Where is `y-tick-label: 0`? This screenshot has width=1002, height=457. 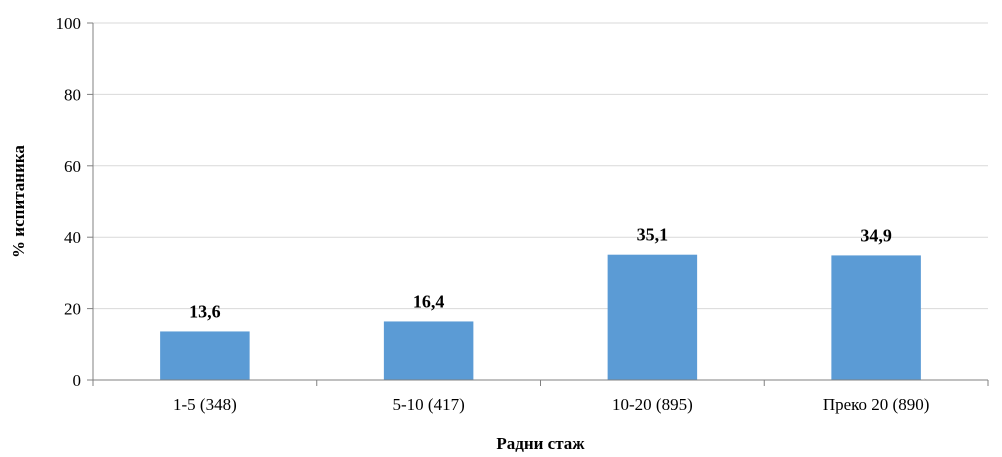 y-tick-label: 0 is located at coordinates (77, 380).